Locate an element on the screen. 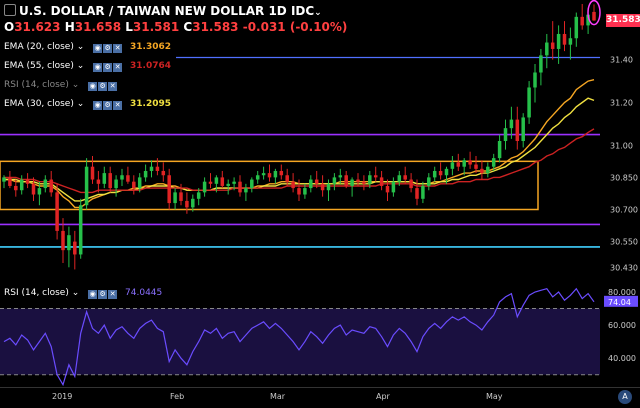 Image resolution: width=640 pixels, height=408 pixels. rsi-header: RSI (14, close) ⌄ ◉ ⚙ ✕ 74.0445 is located at coordinates (83, 293).